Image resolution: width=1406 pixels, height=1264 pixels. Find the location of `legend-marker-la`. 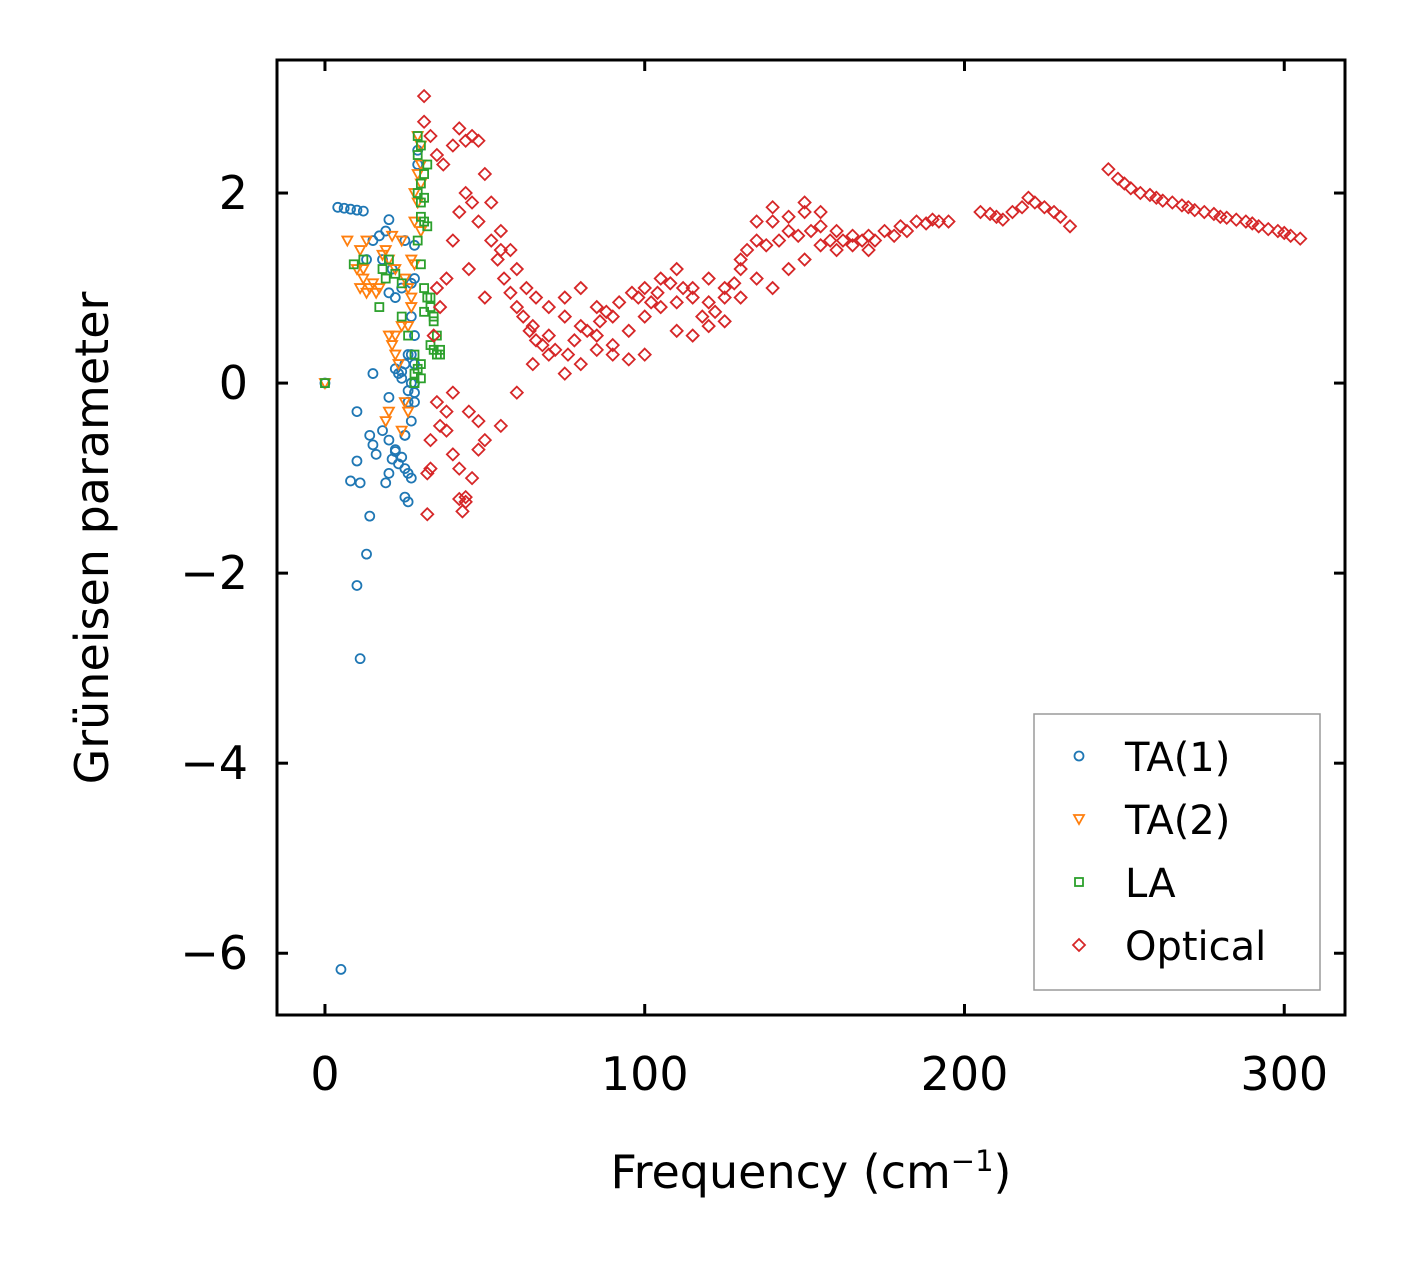

legend-marker-la is located at coordinates (1079, 882).